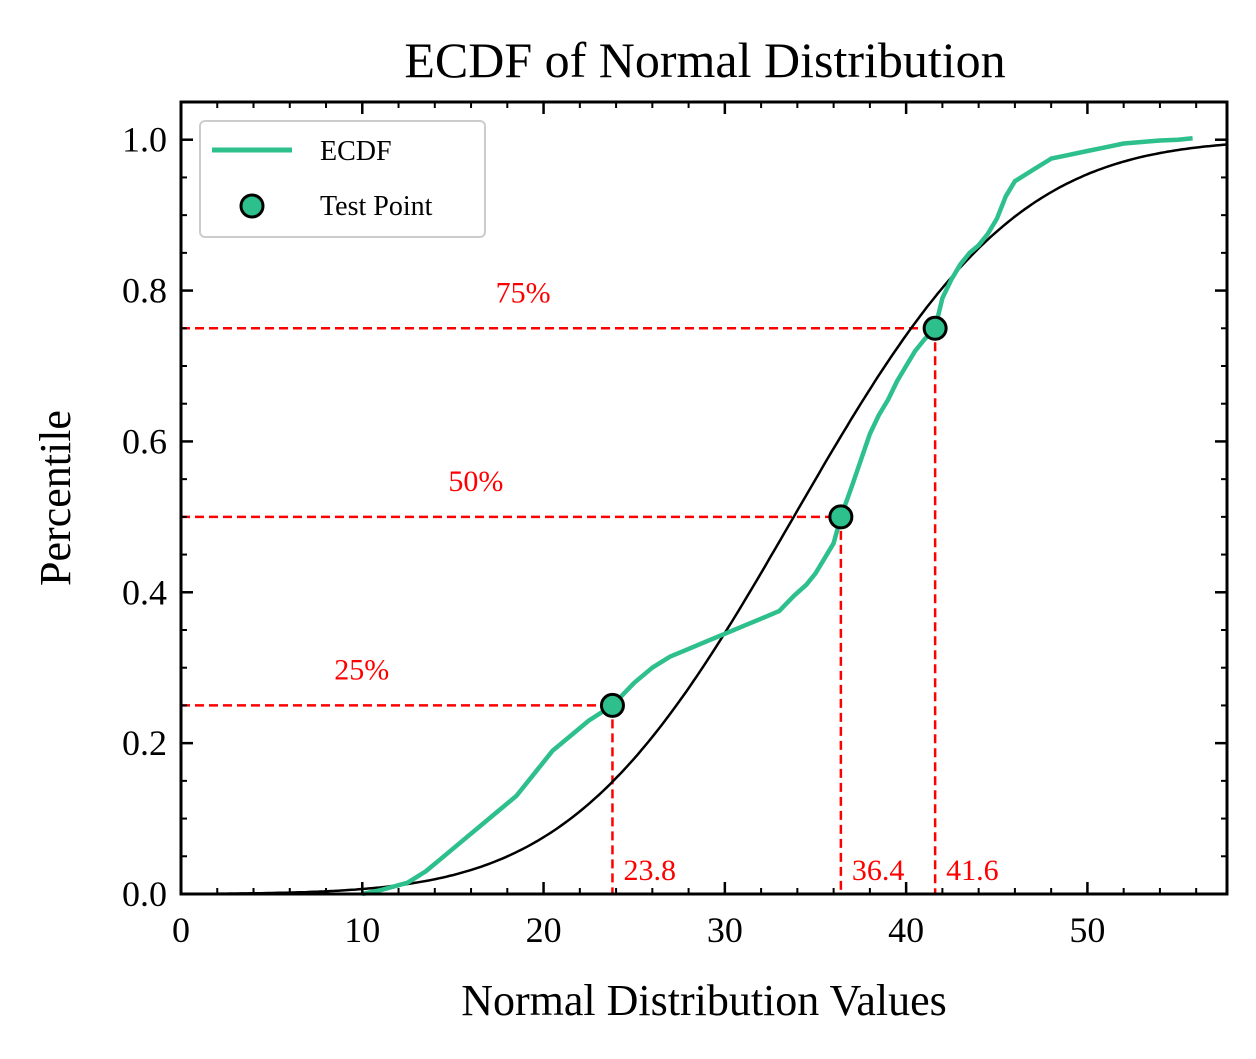 The image size is (1256, 1059). I want to click on test-point-x-label: 41.6, so click(972, 870).